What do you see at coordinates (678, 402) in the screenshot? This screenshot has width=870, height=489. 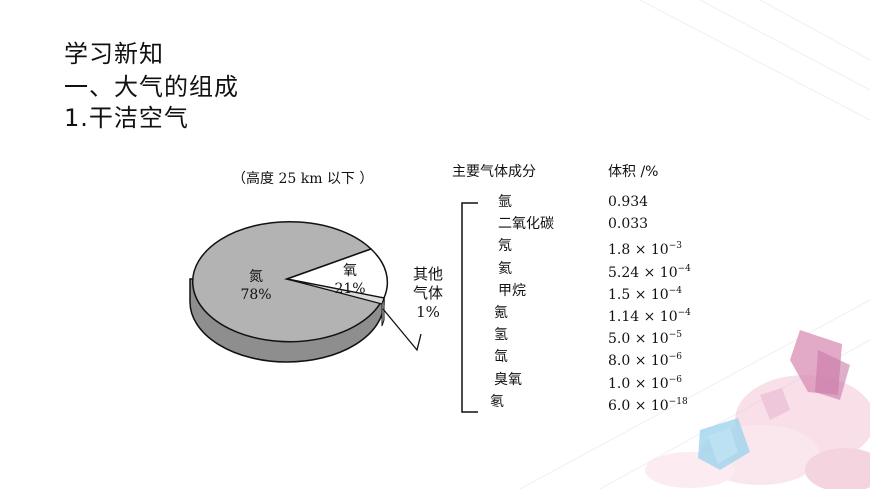 I see `gas-volume-exponent: −18` at bounding box center [678, 402].